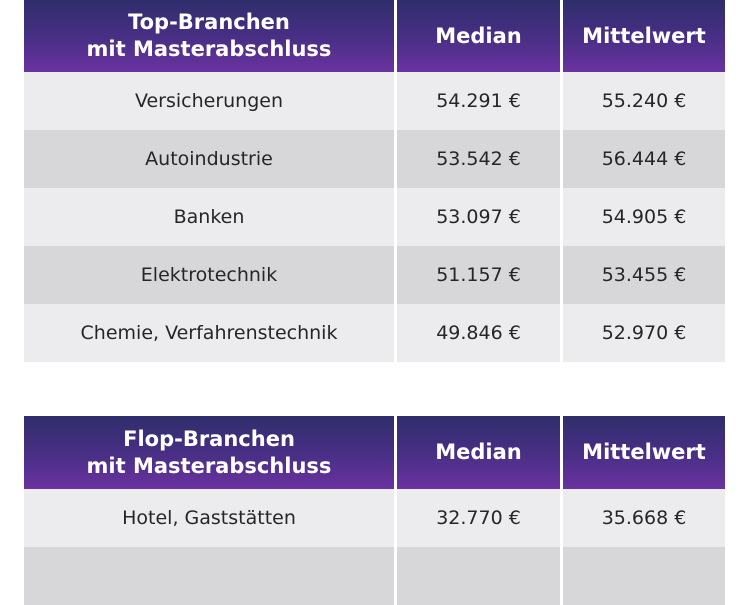  What do you see at coordinates (642, 217) in the screenshot?
I see `mean-cell: 54.905 €` at bounding box center [642, 217].